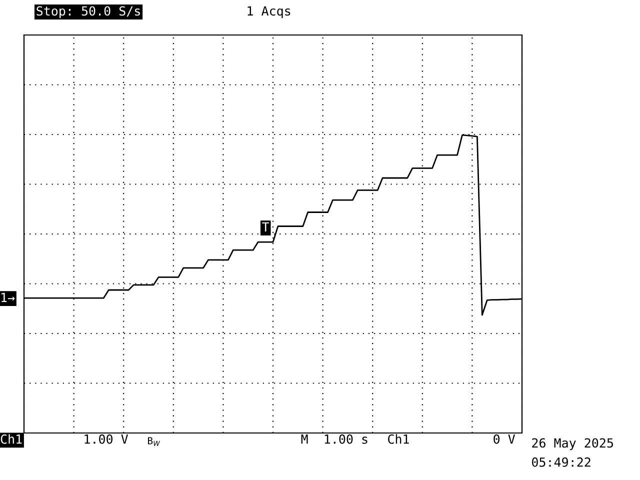 The width and height of the screenshot is (640, 480). I want to click on text: 1 Acqs, so click(269, 12).